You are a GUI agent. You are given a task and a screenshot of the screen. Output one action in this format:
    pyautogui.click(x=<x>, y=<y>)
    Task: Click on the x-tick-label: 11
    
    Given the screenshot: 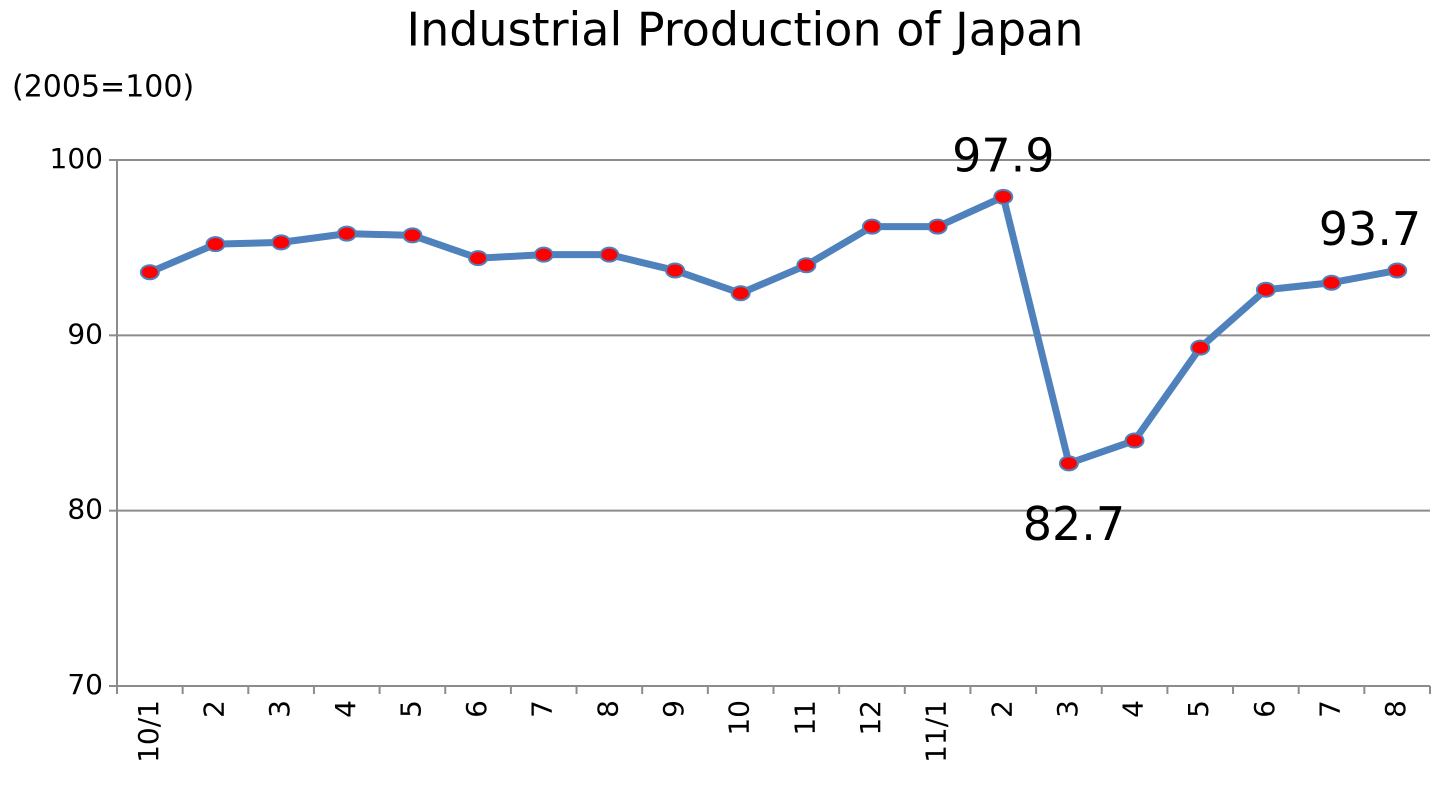 What is the action you would take?
    pyautogui.click(x=804, y=718)
    